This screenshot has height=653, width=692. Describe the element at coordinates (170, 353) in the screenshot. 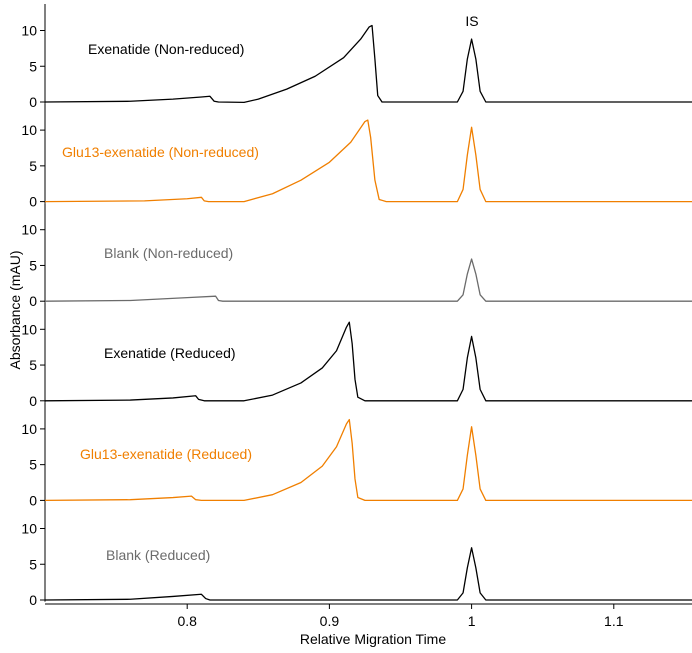

I see `panel-label: Exenatide (Reduced)` at that location.